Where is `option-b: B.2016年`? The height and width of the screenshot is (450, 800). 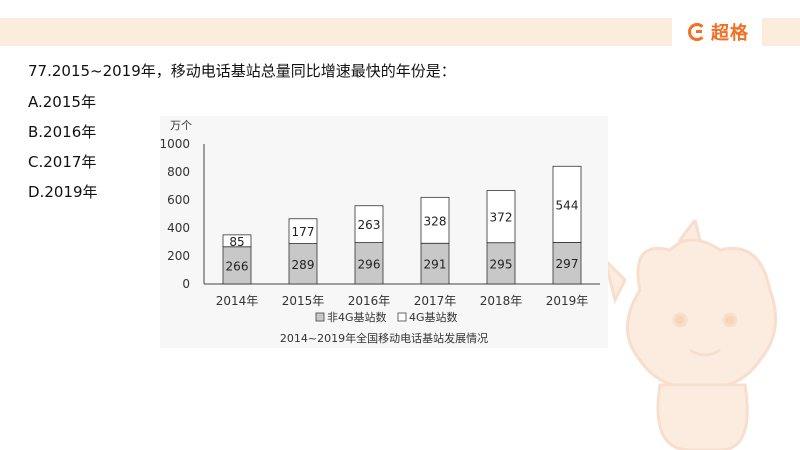 option-b: B.2016年 is located at coordinates (62, 132).